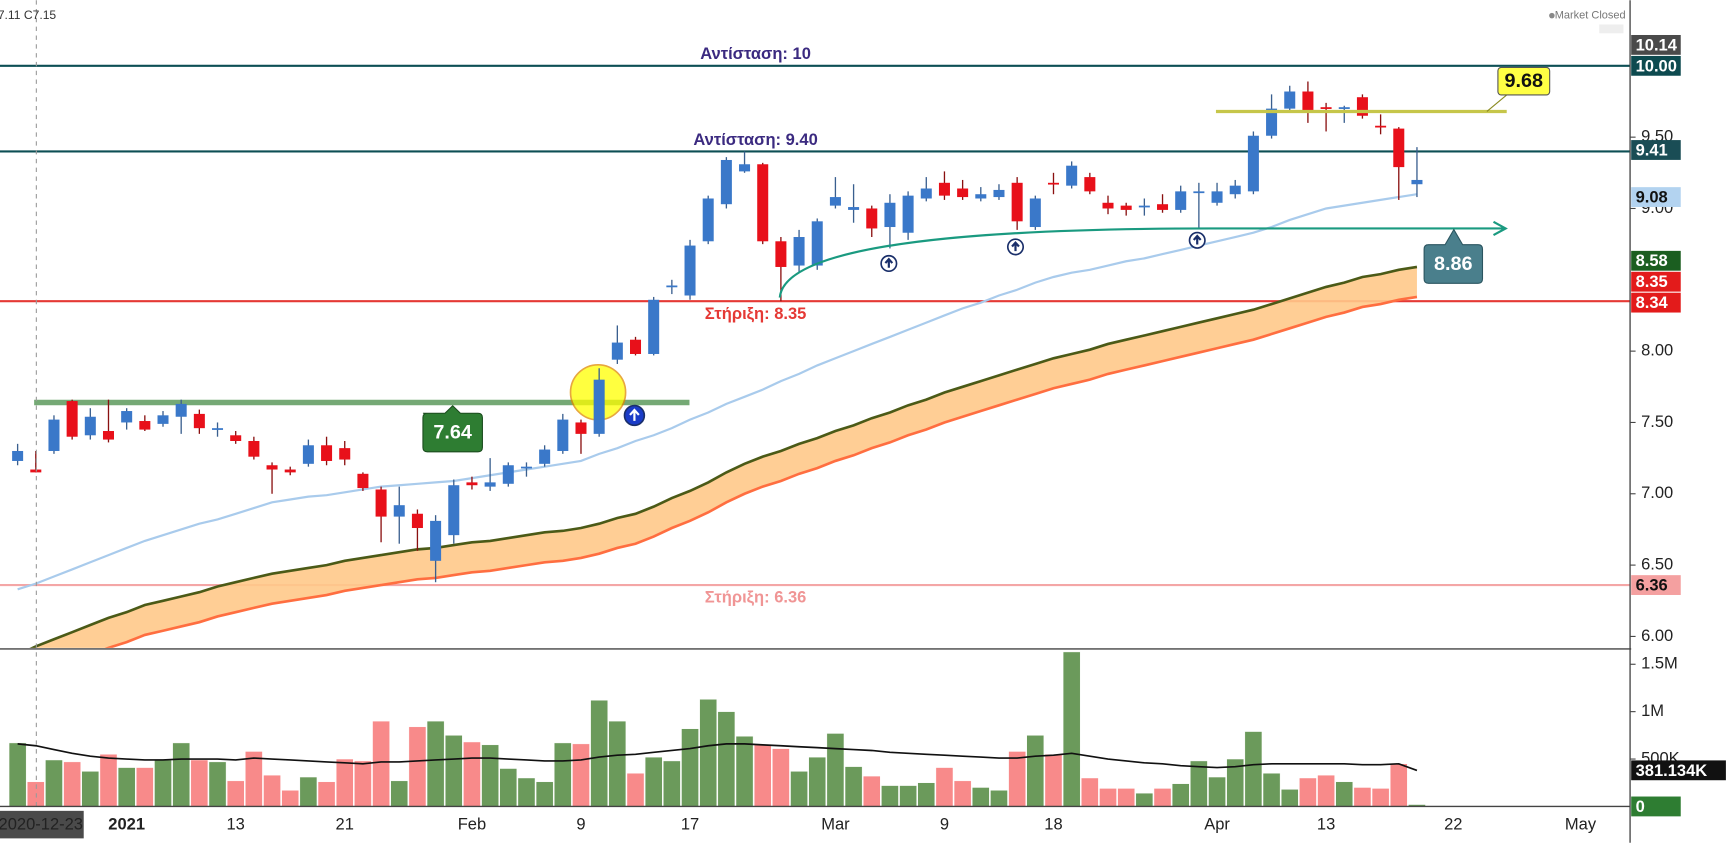  What do you see at coordinates (755, 53) in the screenshot?
I see `level-label: Αντίσταση: 10` at bounding box center [755, 53].